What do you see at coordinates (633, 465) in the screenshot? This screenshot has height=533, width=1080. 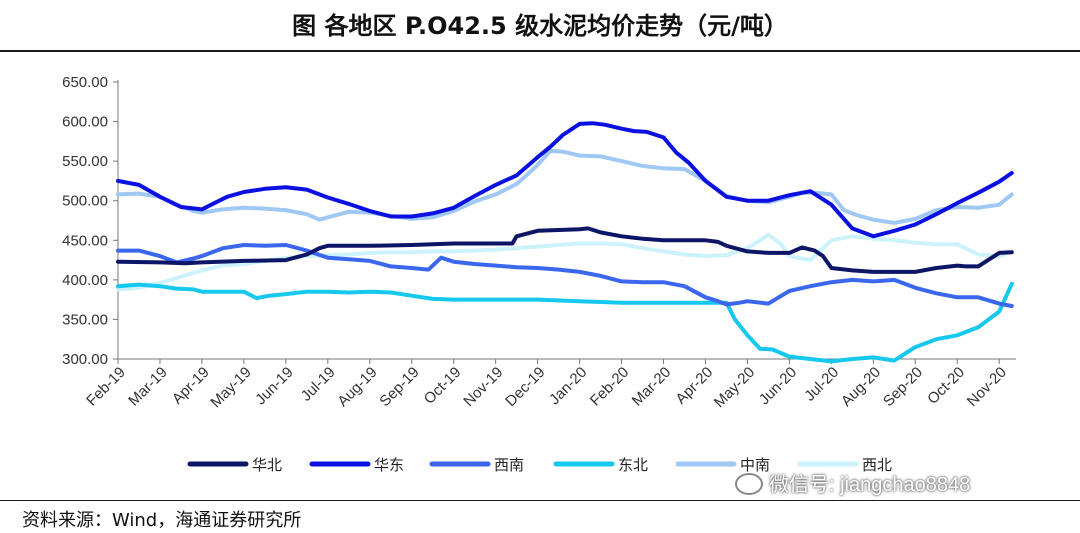 I see `legend-label: 东北` at bounding box center [633, 465].